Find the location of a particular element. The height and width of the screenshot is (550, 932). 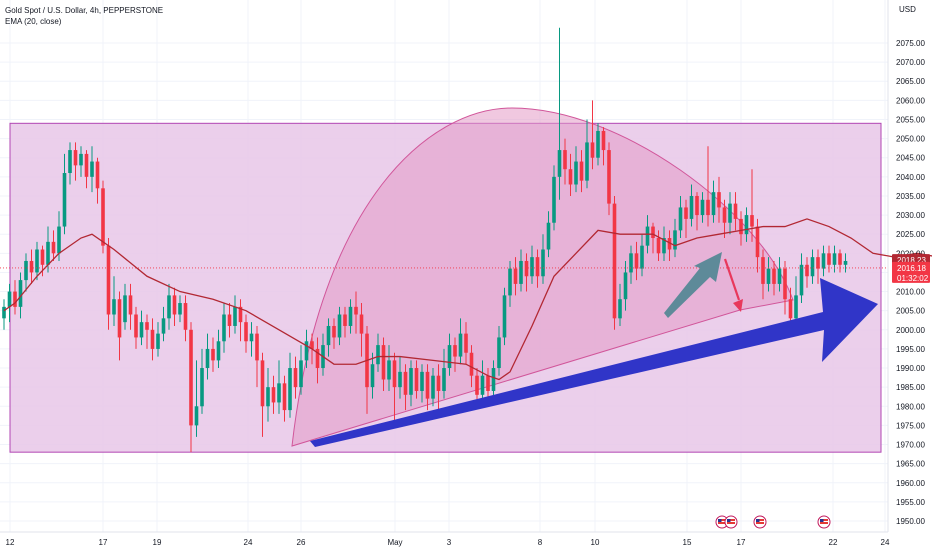

price-tick: 1975.00 is located at coordinates (910, 425).